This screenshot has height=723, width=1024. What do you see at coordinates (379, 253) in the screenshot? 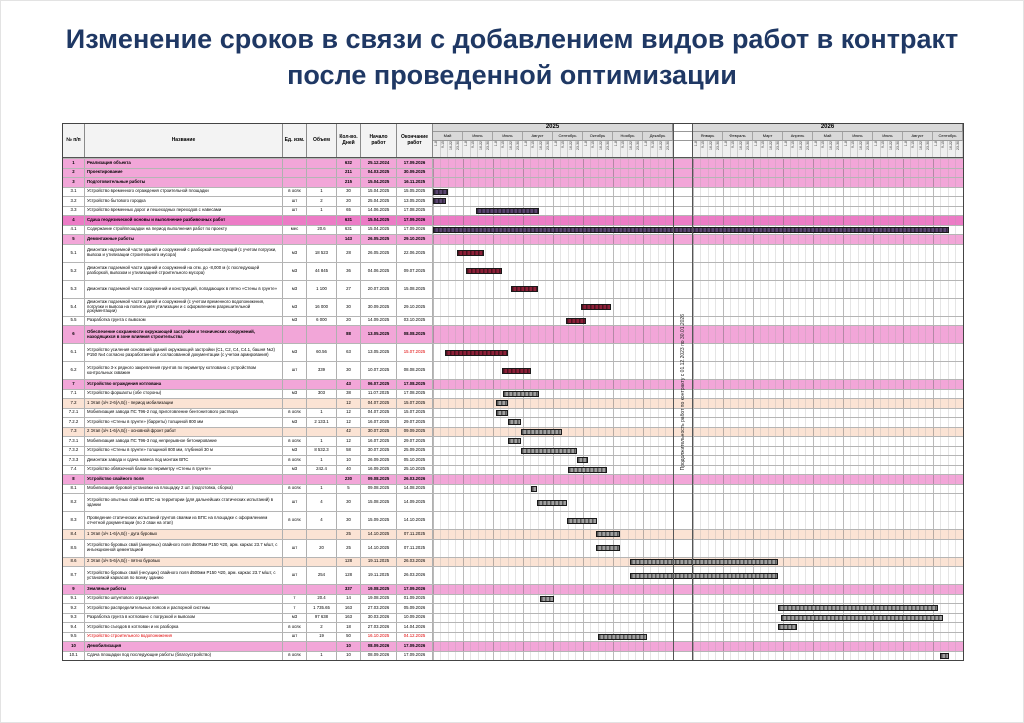
I see `cell-start: 26.05.2025` at bounding box center [379, 253].